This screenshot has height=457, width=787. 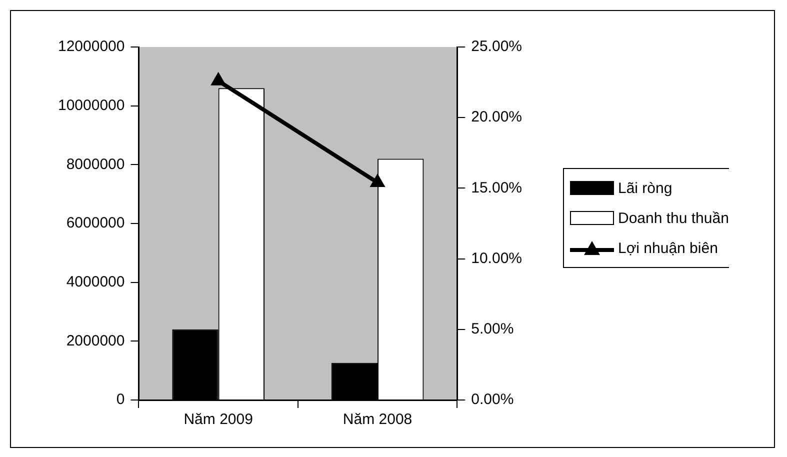 What do you see at coordinates (95, 164) in the screenshot?
I see `y-tick-label: 8000000` at bounding box center [95, 164].